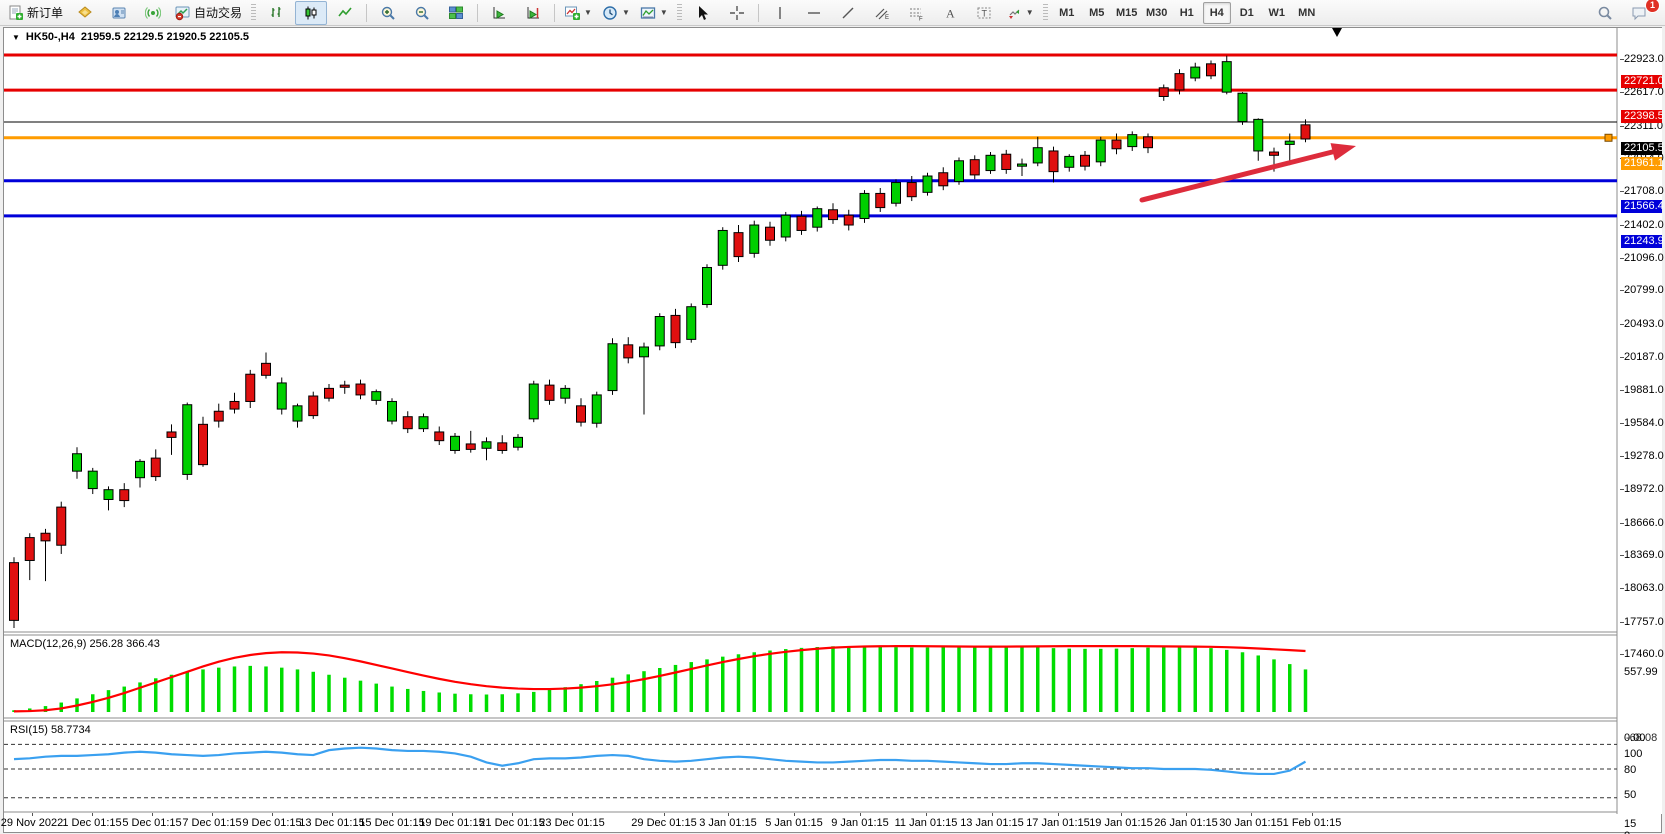 The image size is (1665, 834). What do you see at coordinates (1641, 12) in the screenshot?
I see `comments-button: 1` at bounding box center [1641, 12].